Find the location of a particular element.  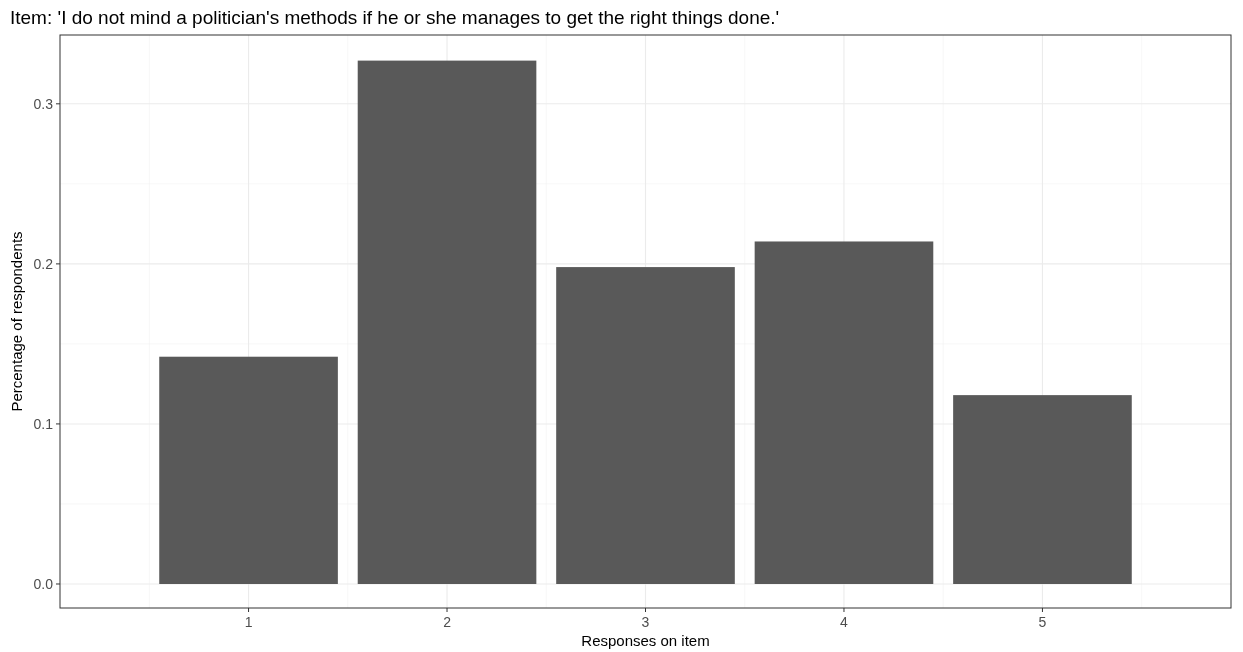

y-tick-label: 0.3 is located at coordinates (43, 103).